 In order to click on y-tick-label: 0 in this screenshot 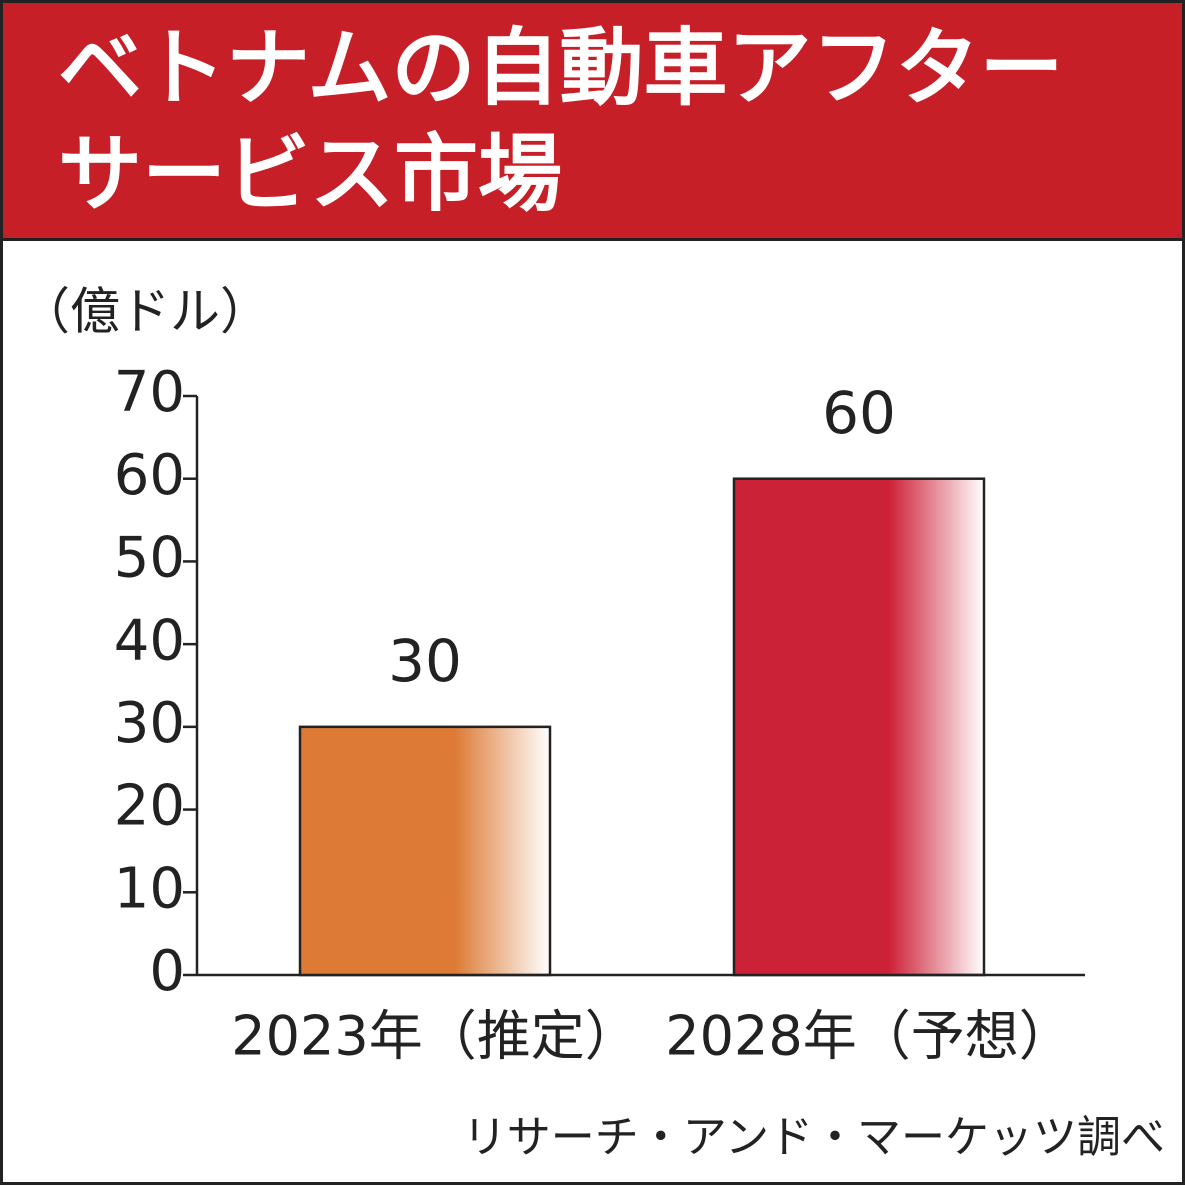, I will do `click(167, 971)`.